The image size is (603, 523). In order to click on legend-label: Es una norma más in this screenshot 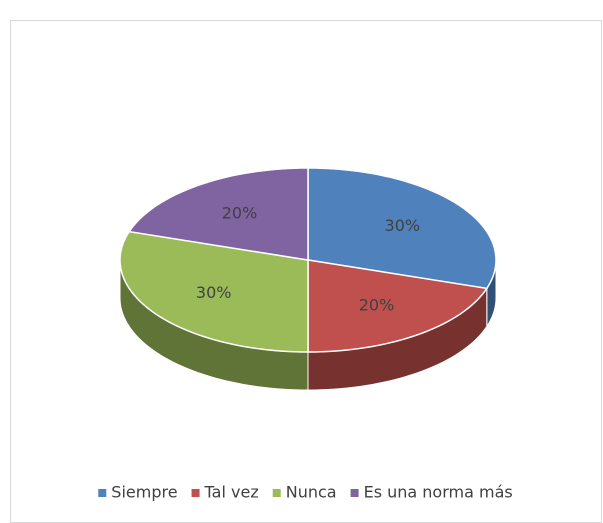, I will do `click(438, 492)`.